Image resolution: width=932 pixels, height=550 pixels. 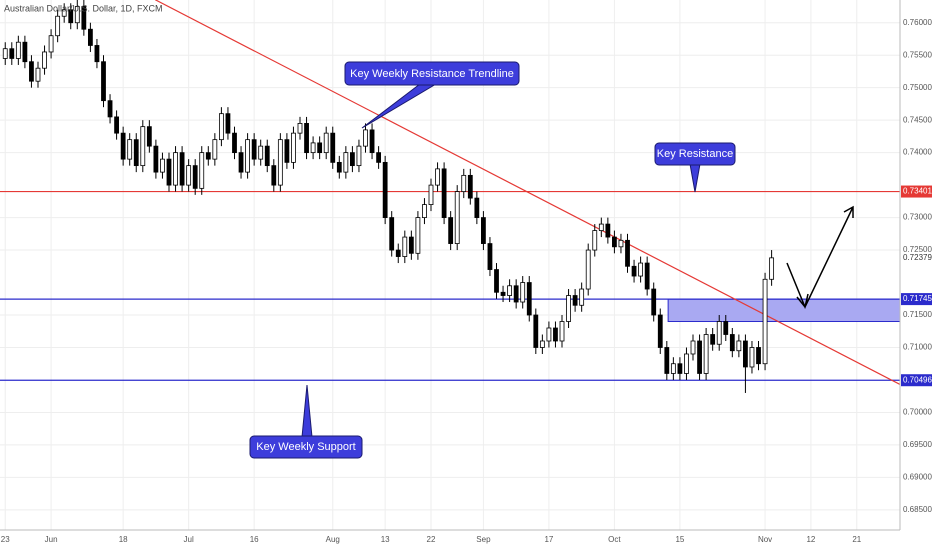 What do you see at coordinates (333, 539) in the screenshot?
I see `x-tick-label: Aug` at bounding box center [333, 539].